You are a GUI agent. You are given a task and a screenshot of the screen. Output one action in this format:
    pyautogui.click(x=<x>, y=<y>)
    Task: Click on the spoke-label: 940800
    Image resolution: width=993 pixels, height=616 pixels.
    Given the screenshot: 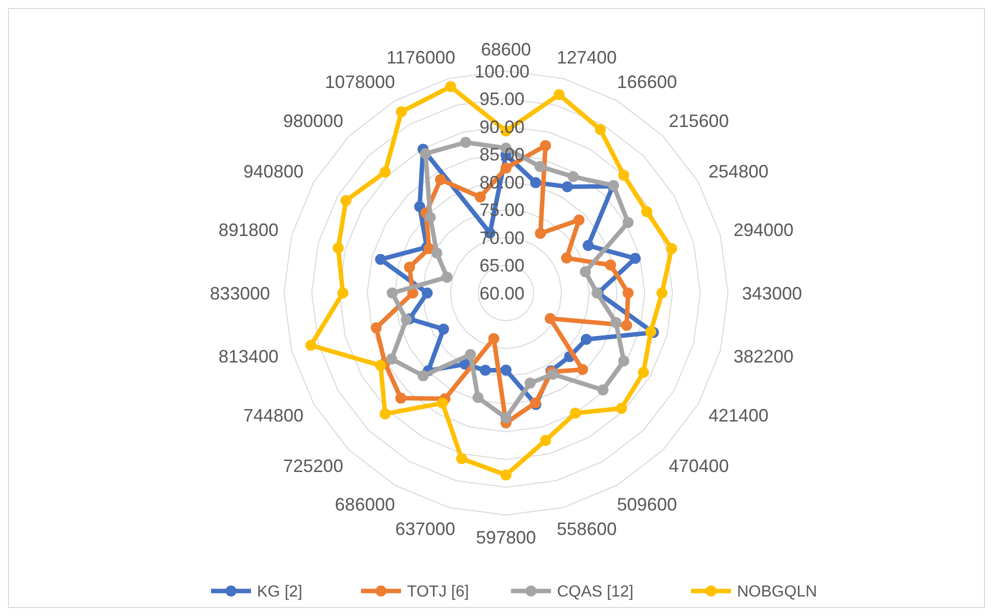 What is the action you would take?
    pyautogui.click(x=273, y=171)
    